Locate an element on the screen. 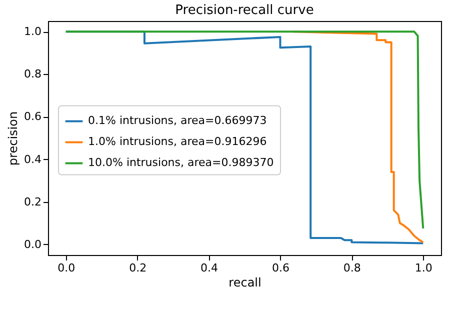 This screenshot has height=323, width=473. y-tick-label: 0.6 is located at coordinates (33, 117).